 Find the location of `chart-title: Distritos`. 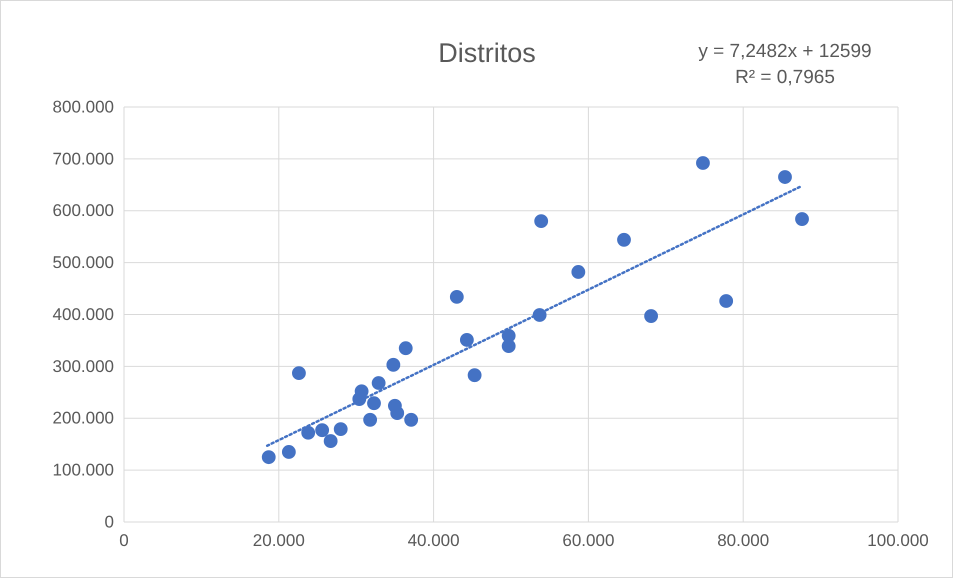

chart-title: Distritos is located at coordinates (487, 53).